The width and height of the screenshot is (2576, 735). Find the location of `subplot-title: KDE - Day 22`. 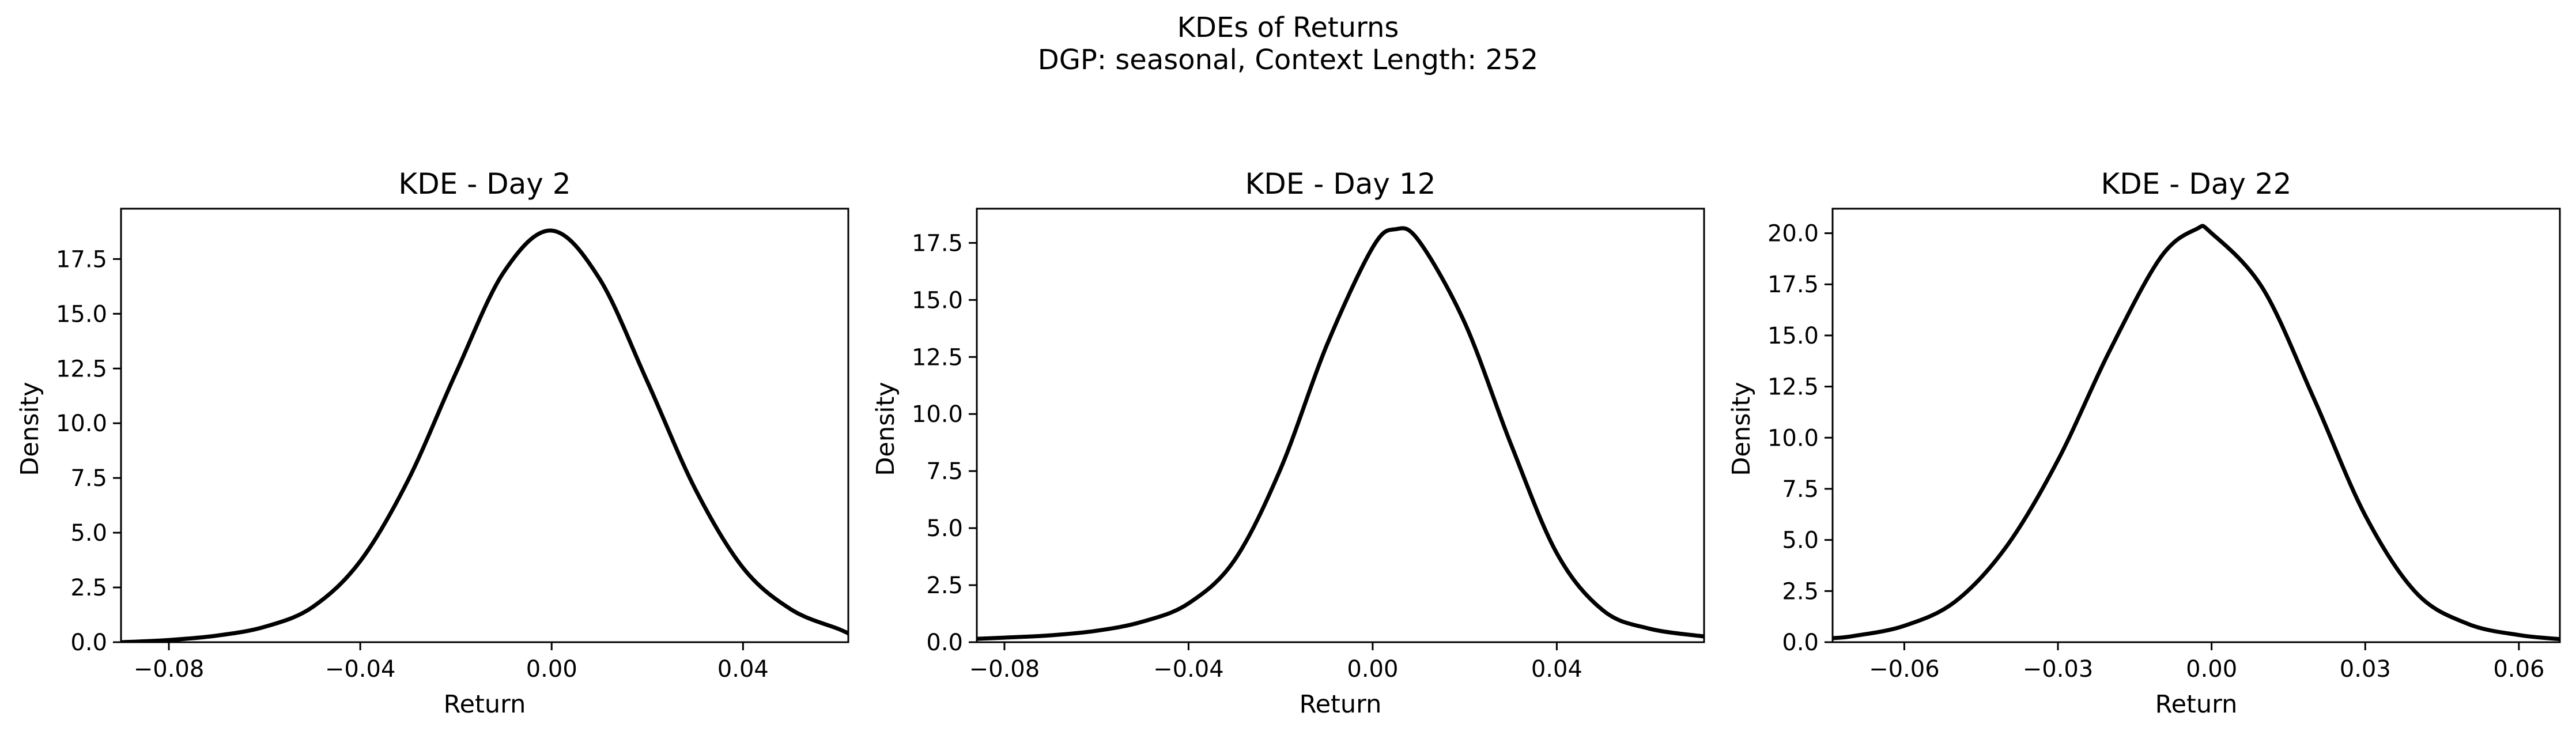

subplot-title: KDE - Day 22 is located at coordinates (2196, 184).